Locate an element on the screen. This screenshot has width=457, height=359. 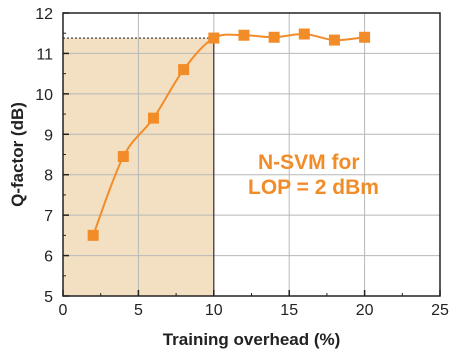
x-tick-label: 15 is located at coordinates (289, 310).